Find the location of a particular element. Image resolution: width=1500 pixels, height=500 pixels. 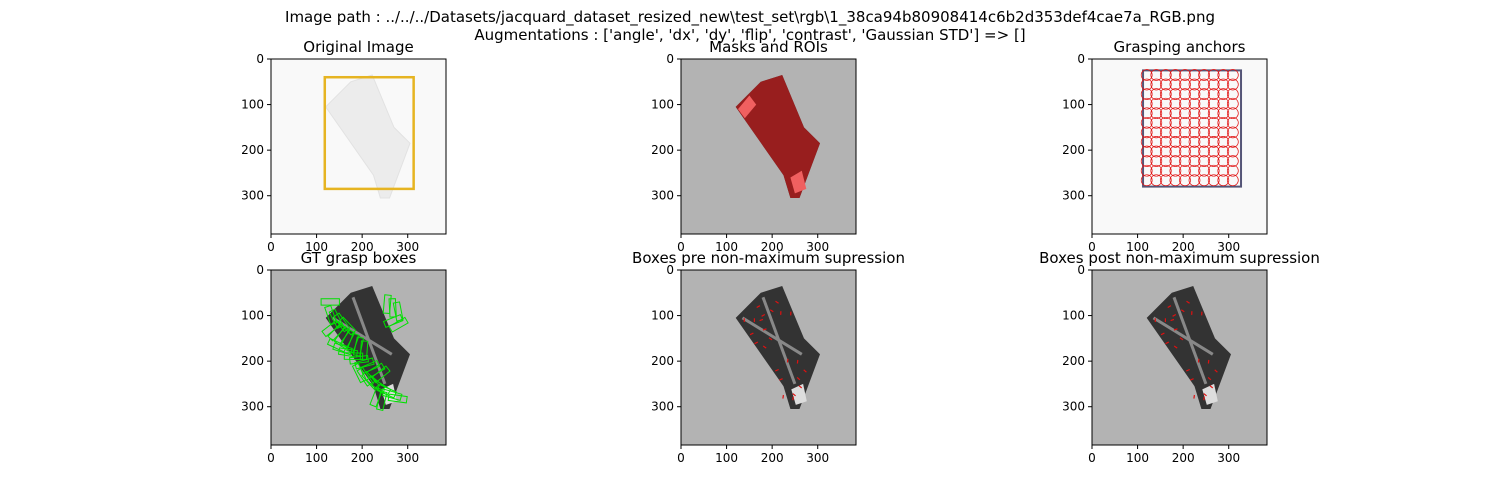

panel-title: Boxes post non-maximum supression is located at coordinates (1179, 258).